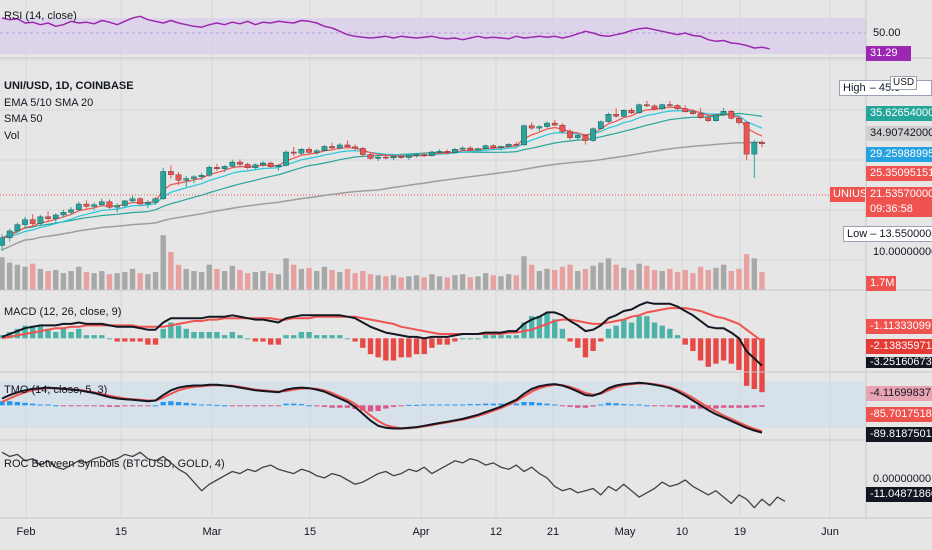 The image size is (932, 550). I want to click on roc-pane-label: ROC Between Symbols (BTCUSD, GOLD, 4), so click(114, 464).